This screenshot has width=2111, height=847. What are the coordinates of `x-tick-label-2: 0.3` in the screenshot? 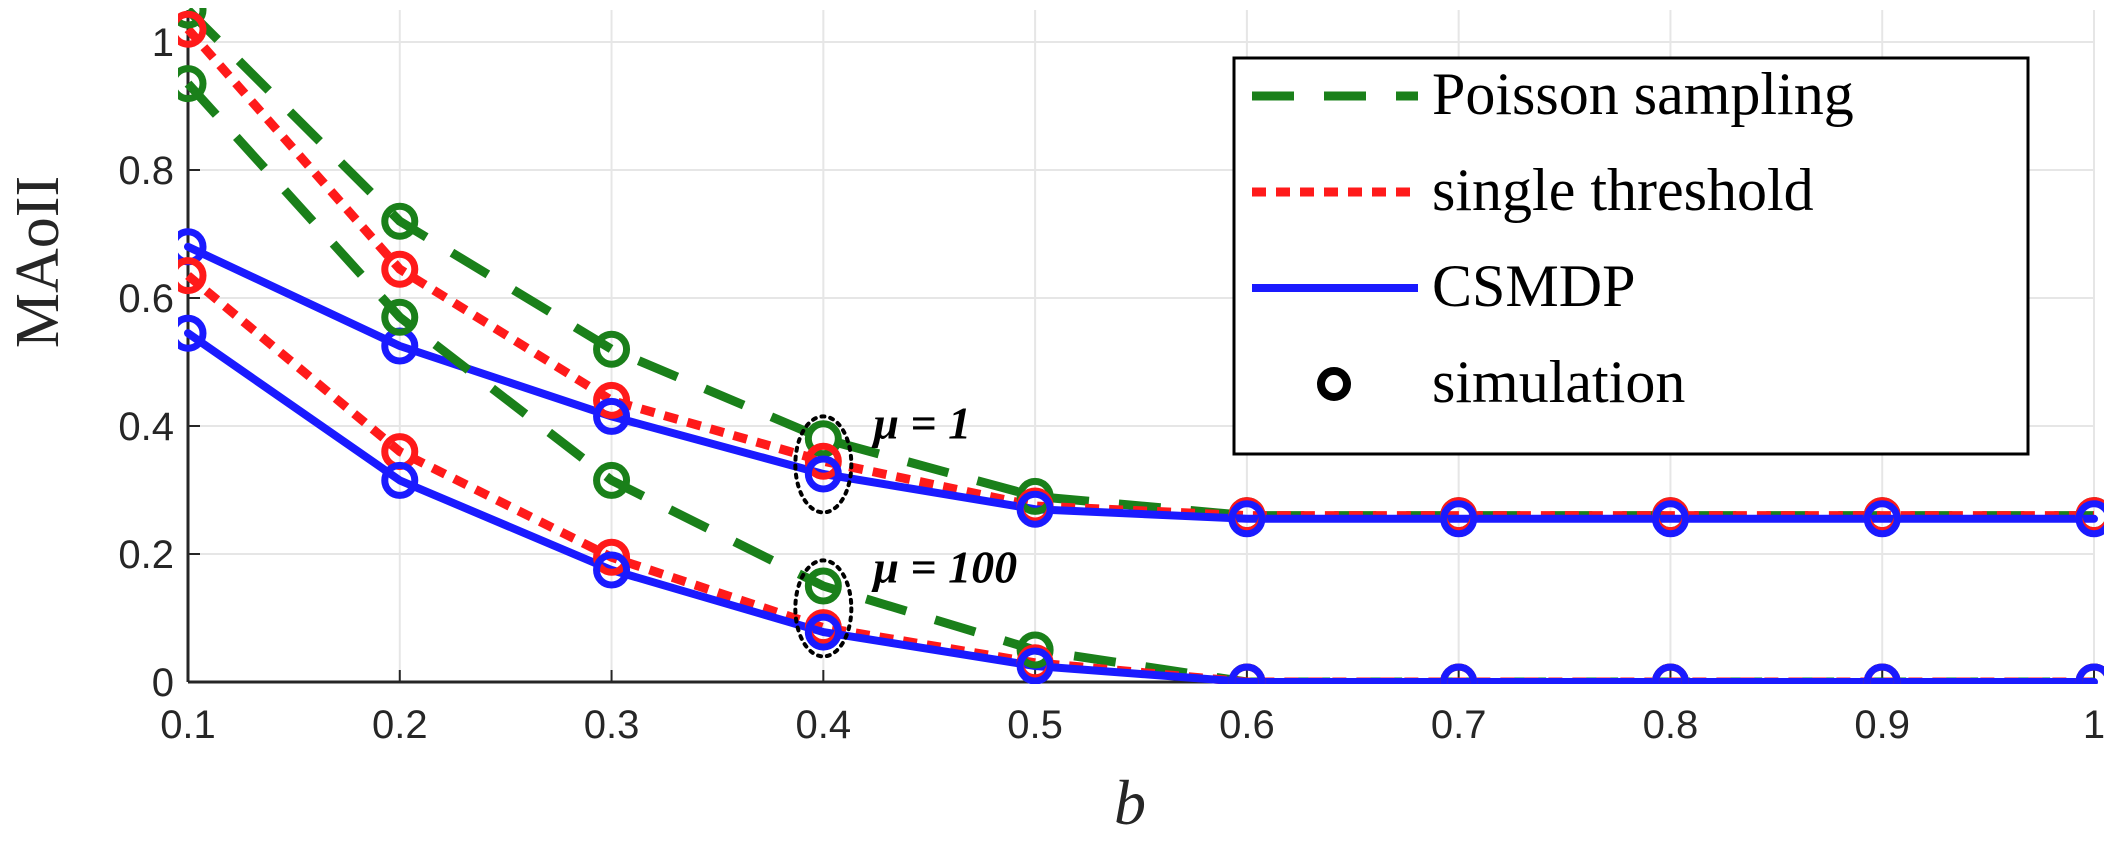 It's located at (612, 725).